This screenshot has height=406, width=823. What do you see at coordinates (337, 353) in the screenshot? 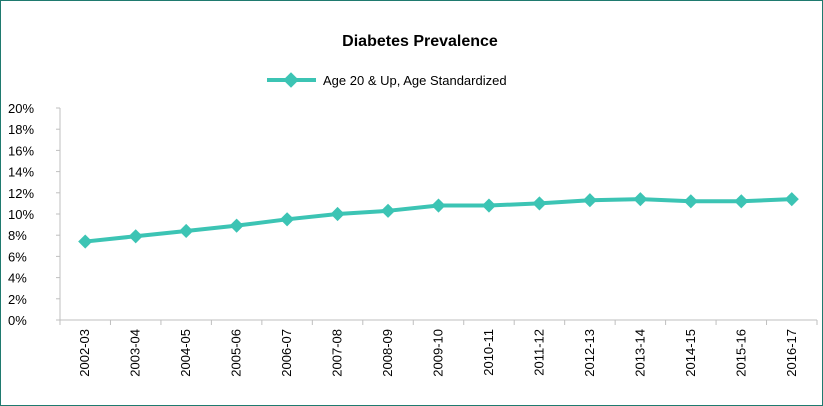
I see `x-tick-label: 2007-08` at bounding box center [337, 353].